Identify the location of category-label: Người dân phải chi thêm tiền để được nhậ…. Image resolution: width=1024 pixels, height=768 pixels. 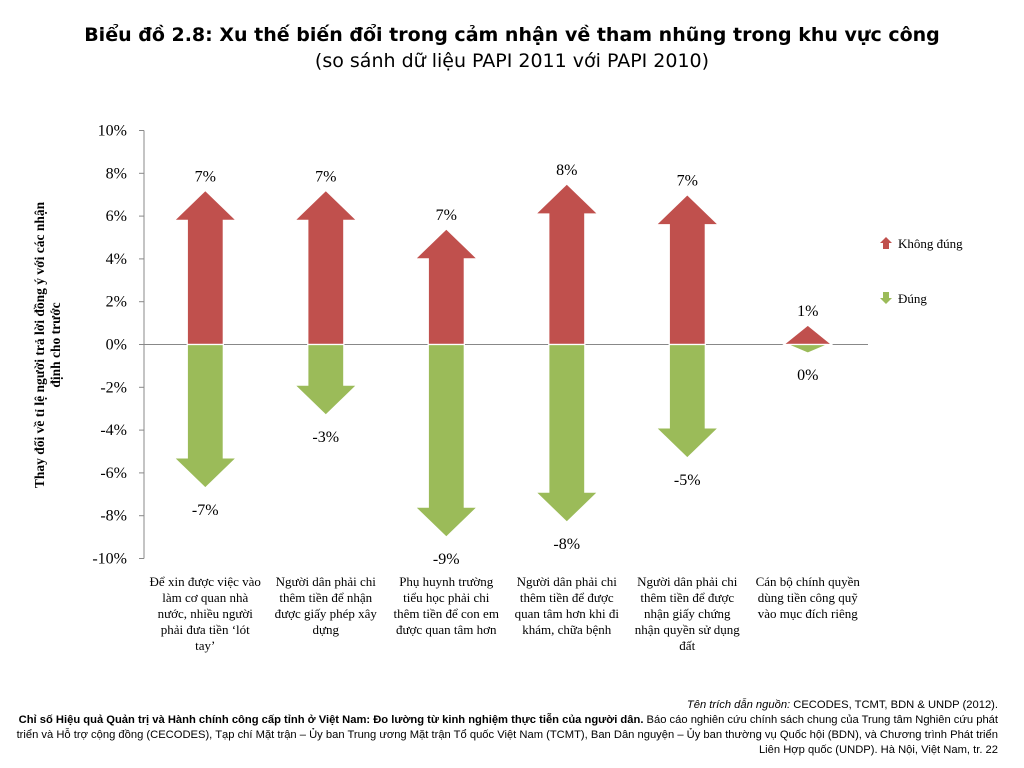
(687, 613).